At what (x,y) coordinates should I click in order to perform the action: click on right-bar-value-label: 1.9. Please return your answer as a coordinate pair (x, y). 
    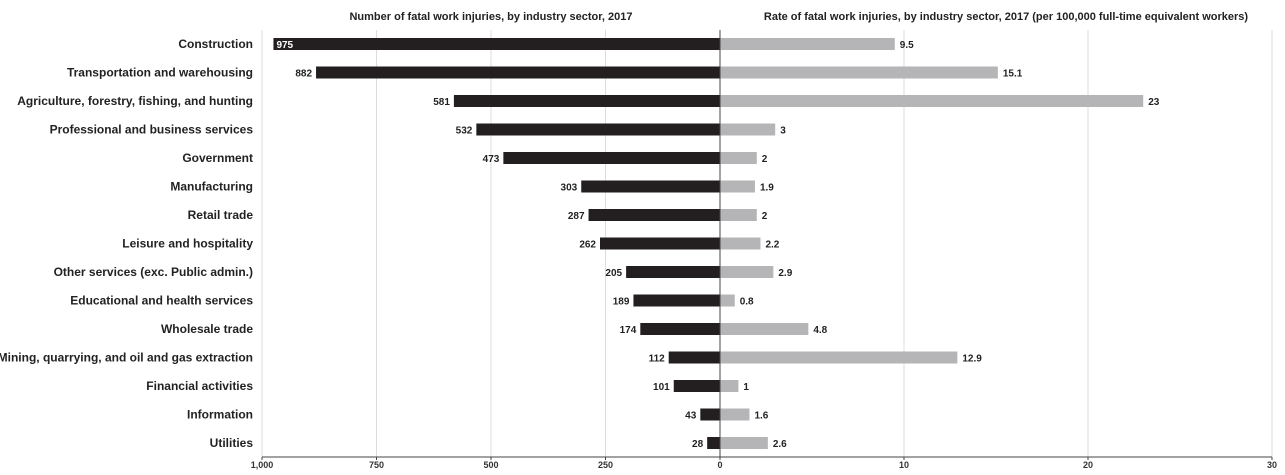
    Looking at the image, I should click on (767, 188).